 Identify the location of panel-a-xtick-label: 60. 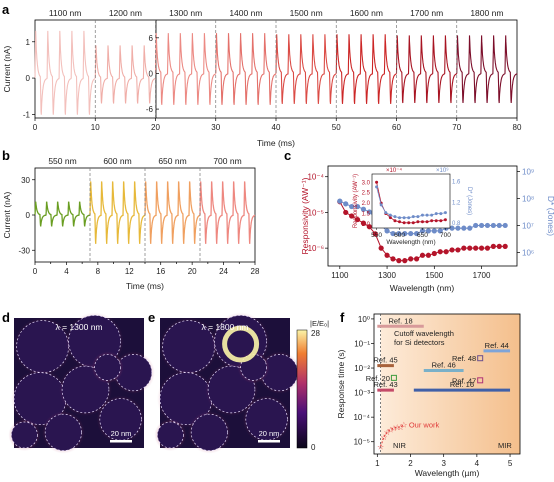
(396, 127).